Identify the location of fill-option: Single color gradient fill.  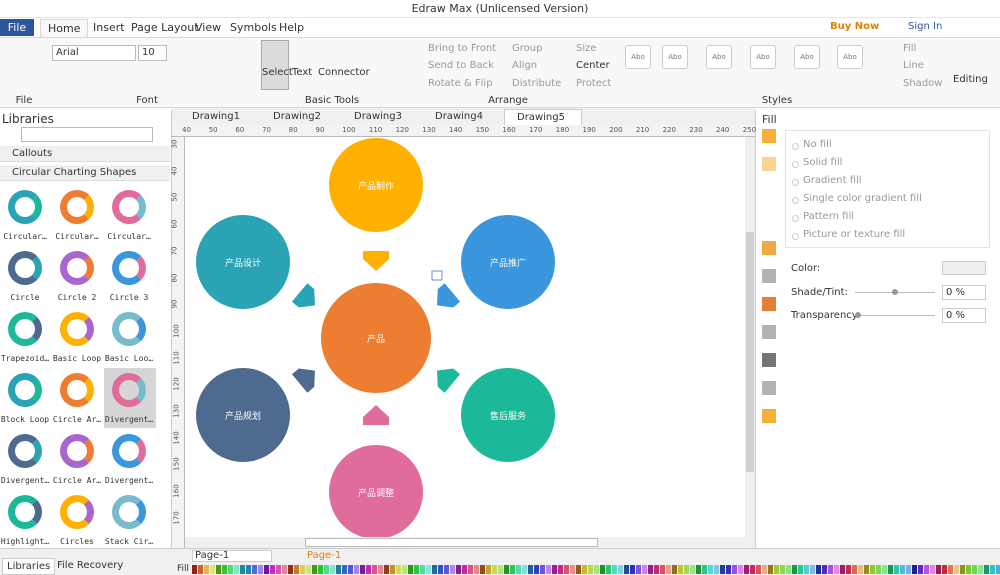
(862, 198).